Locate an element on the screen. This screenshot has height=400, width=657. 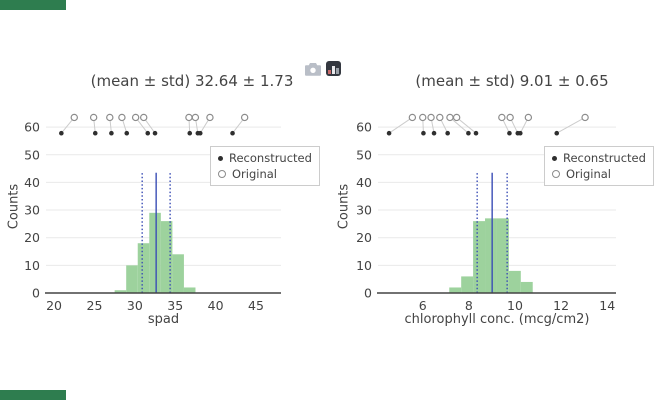
svg-text: 6 is located at coordinates (423, 305).